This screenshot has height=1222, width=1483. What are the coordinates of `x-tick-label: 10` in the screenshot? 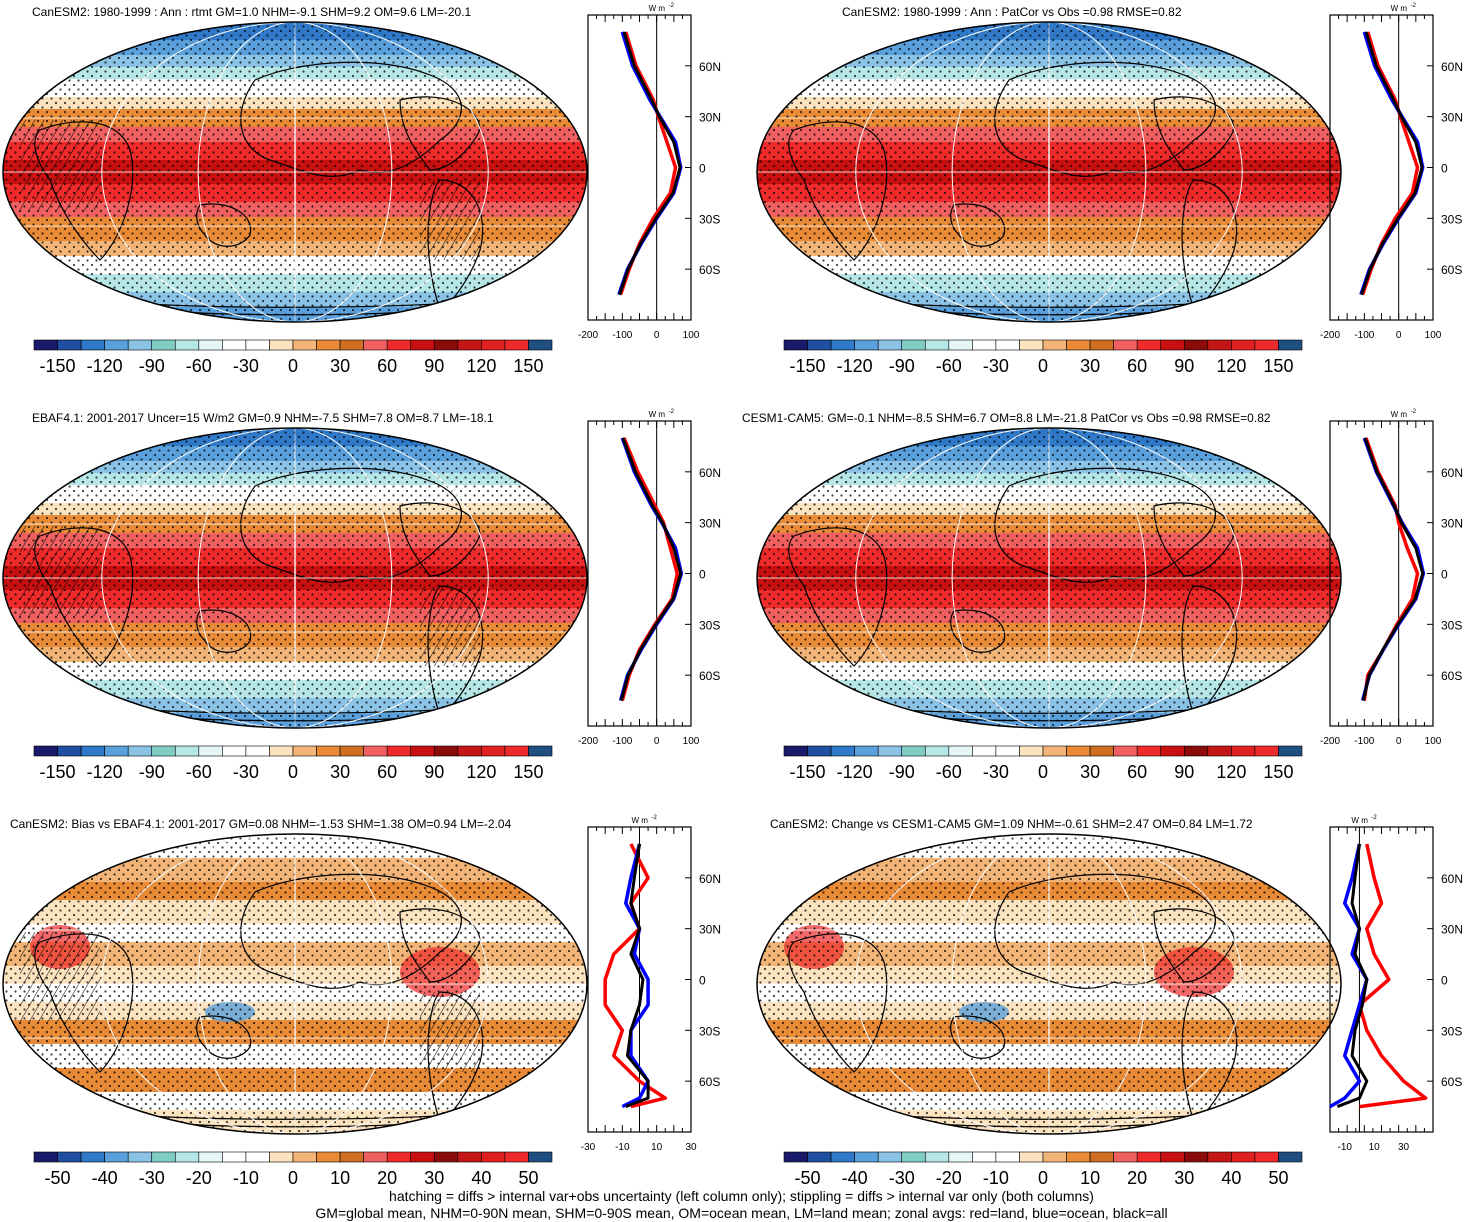 It's located at (657, 1147).